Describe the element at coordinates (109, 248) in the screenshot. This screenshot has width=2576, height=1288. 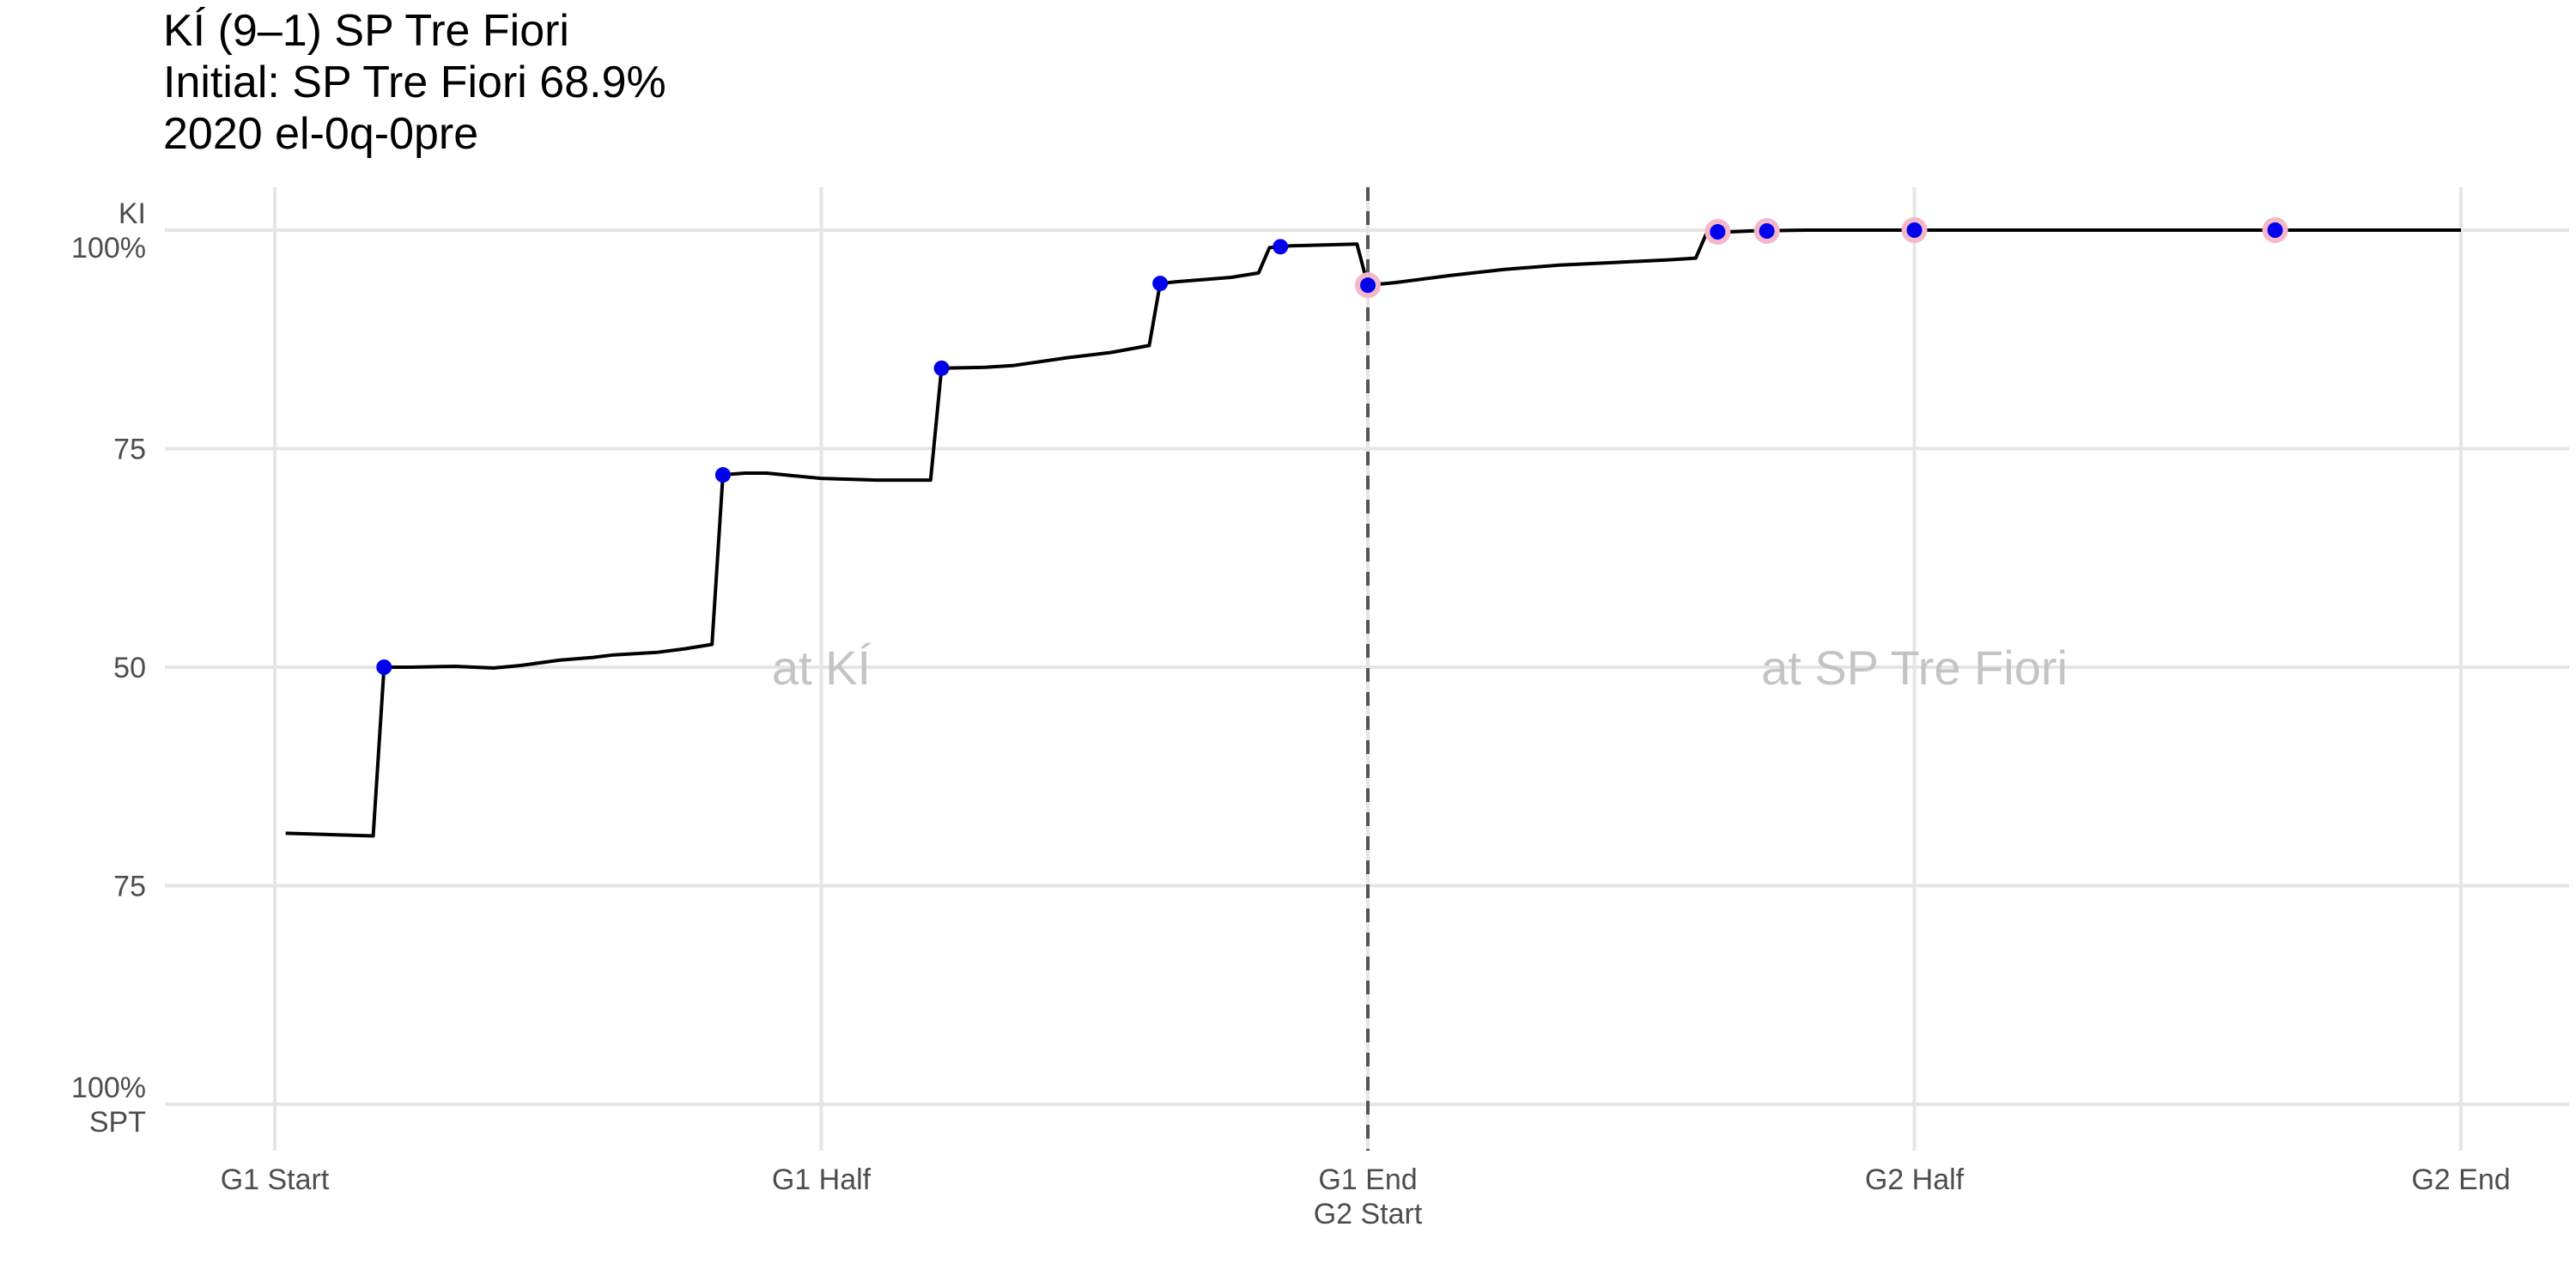
I see `y-tick-label-0-1: 100%` at that location.